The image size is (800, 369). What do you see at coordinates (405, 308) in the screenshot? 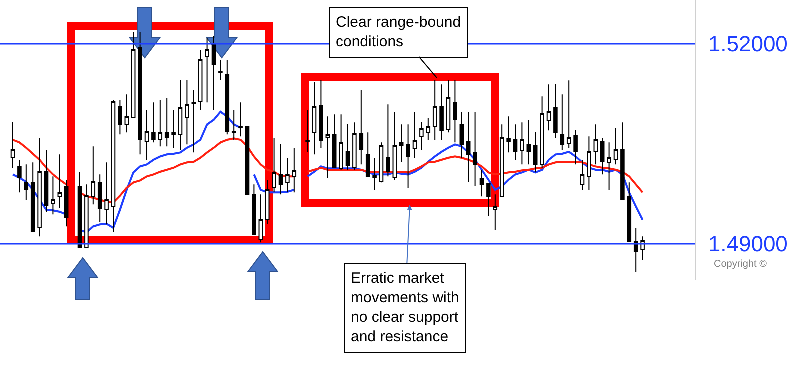
I see `annotation: Erratic market movements with no clear support and resistance` at bounding box center [405, 308].